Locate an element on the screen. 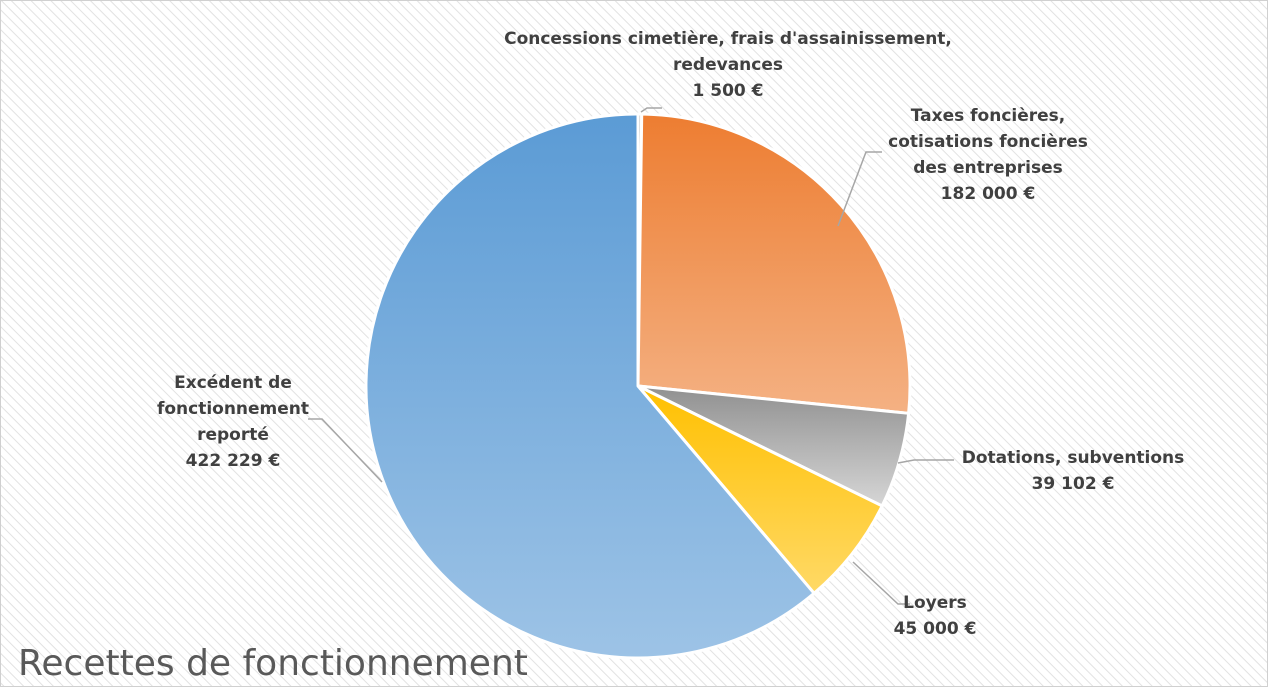  data-label-value: 39 102 € is located at coordinates (1073, 484).